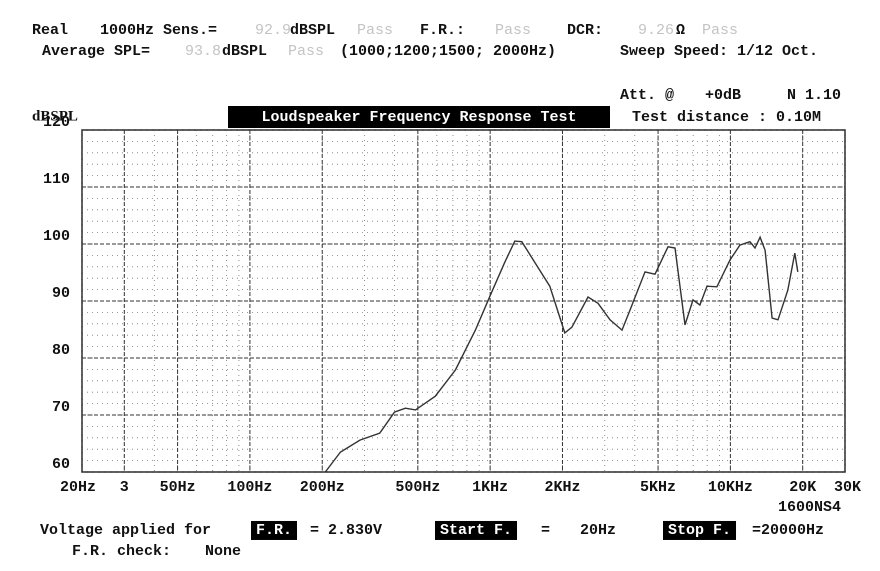 This screenshot has height=571, width=880. Describe the element at coordinates (56, 179) in the screenshot. I see `y-tick-label: 110` at that location.